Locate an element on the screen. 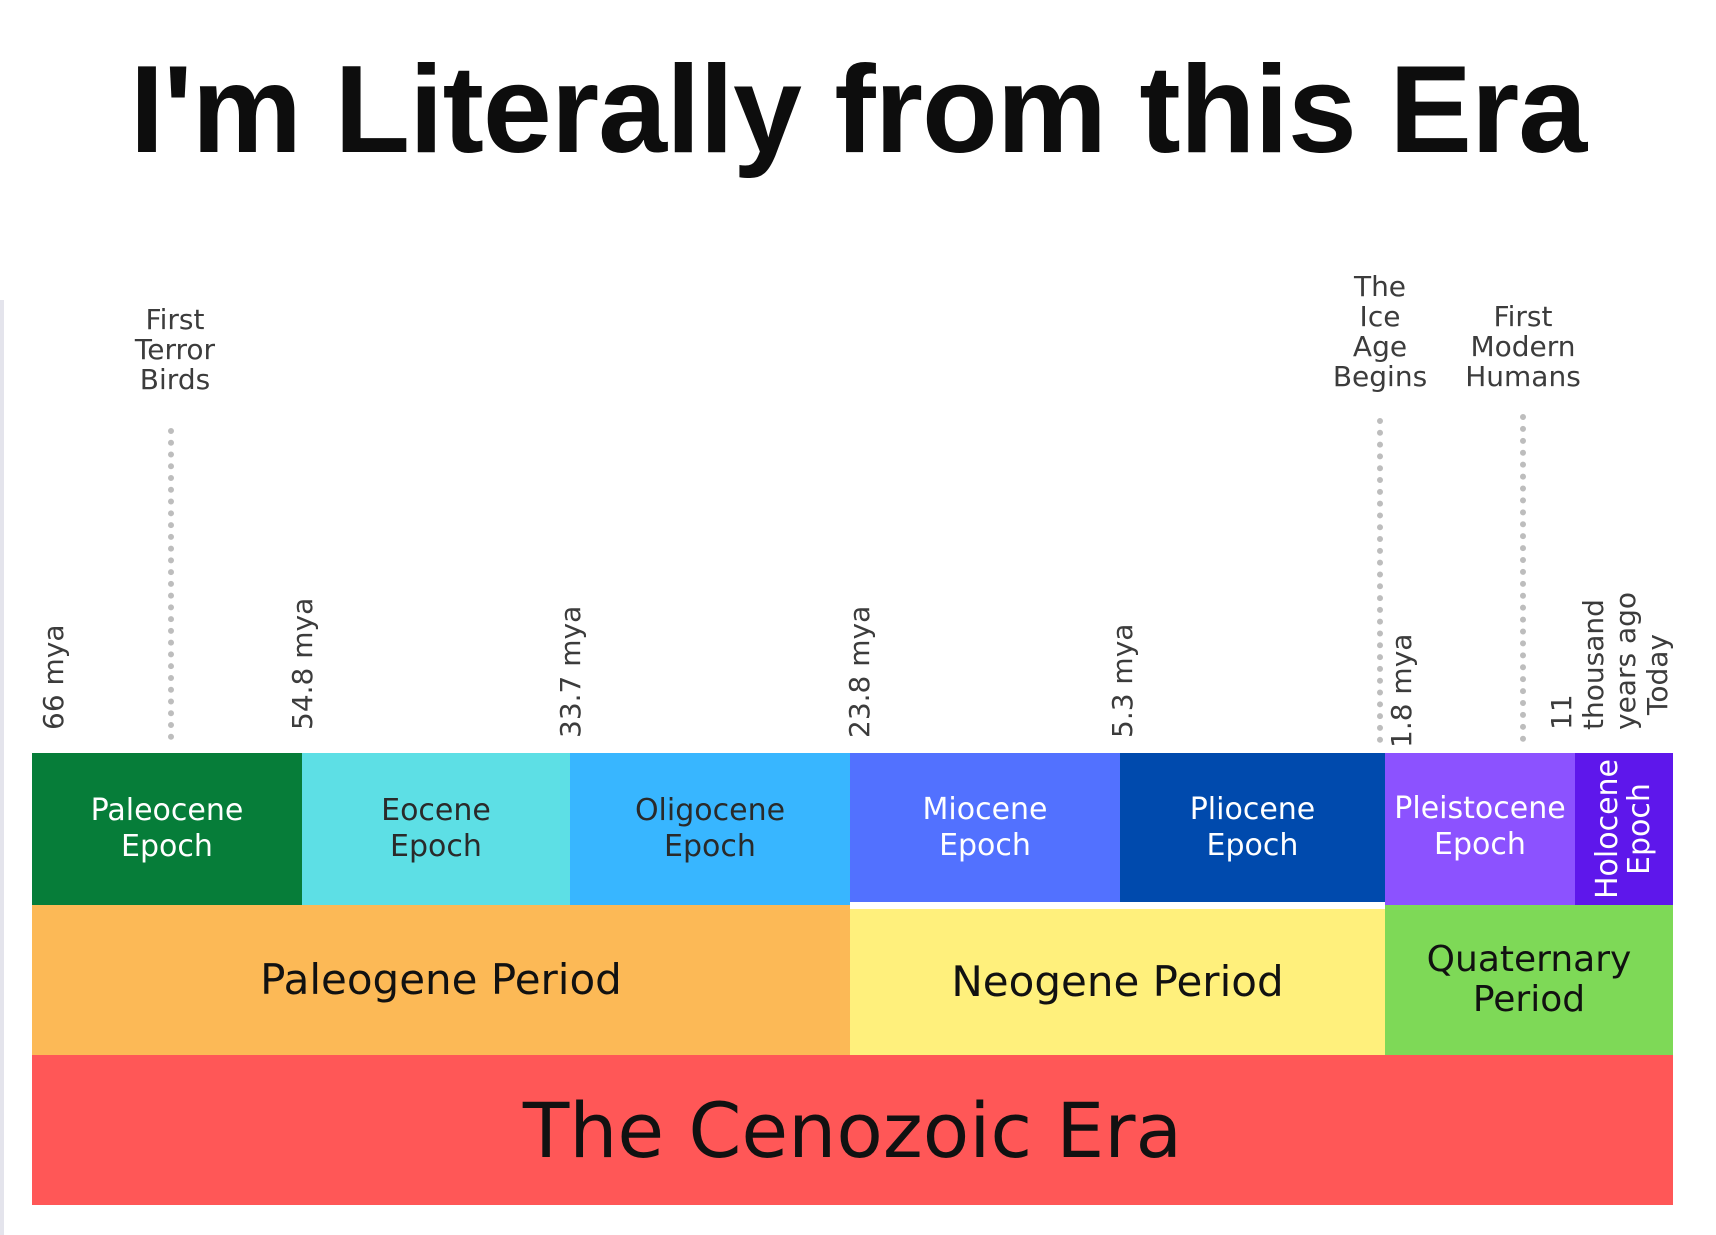 This screenshot has height=1235, width=1716. epoch-paleocene: Paleocene Epoch is located at coordinates (167, 829).